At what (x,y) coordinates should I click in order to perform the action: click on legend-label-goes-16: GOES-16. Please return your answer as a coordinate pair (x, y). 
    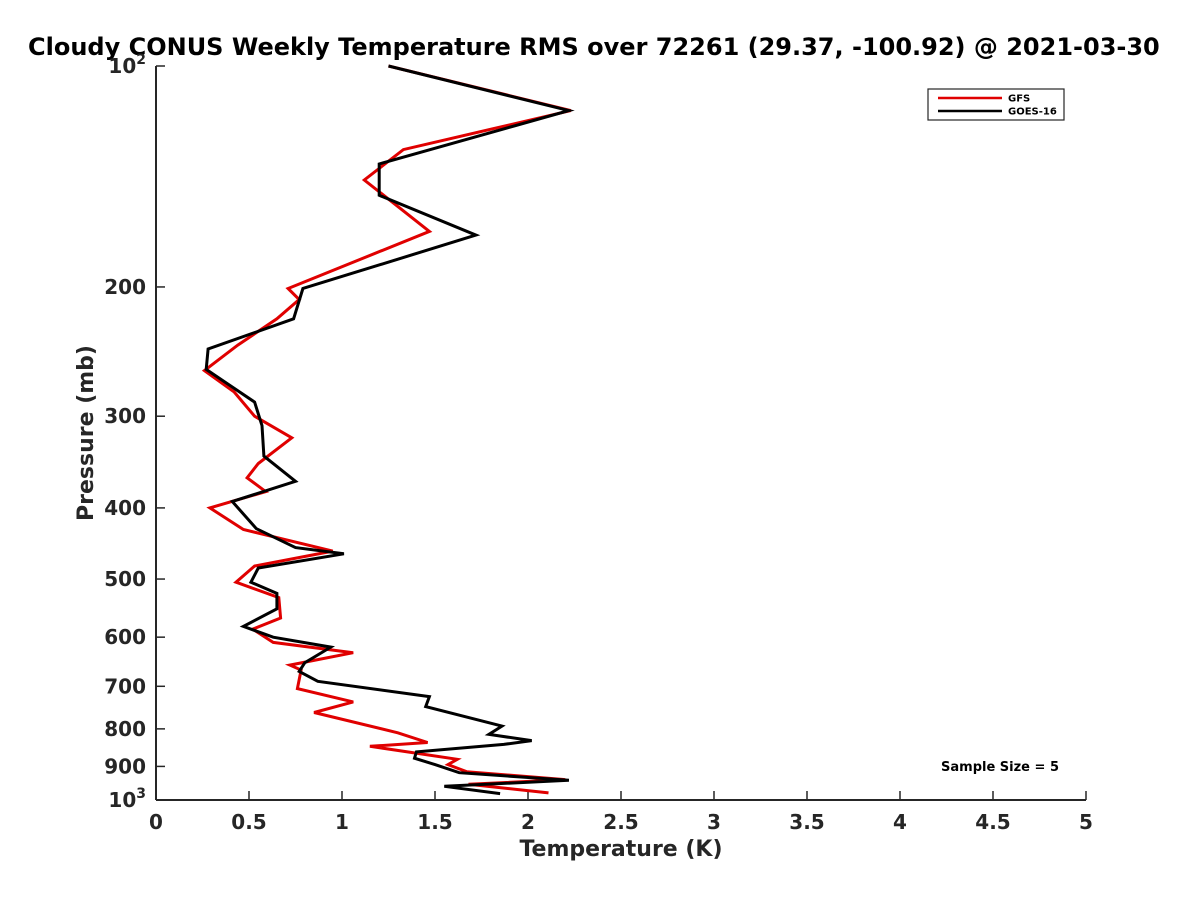
    Looking at the image, I should click on (1032, 112).